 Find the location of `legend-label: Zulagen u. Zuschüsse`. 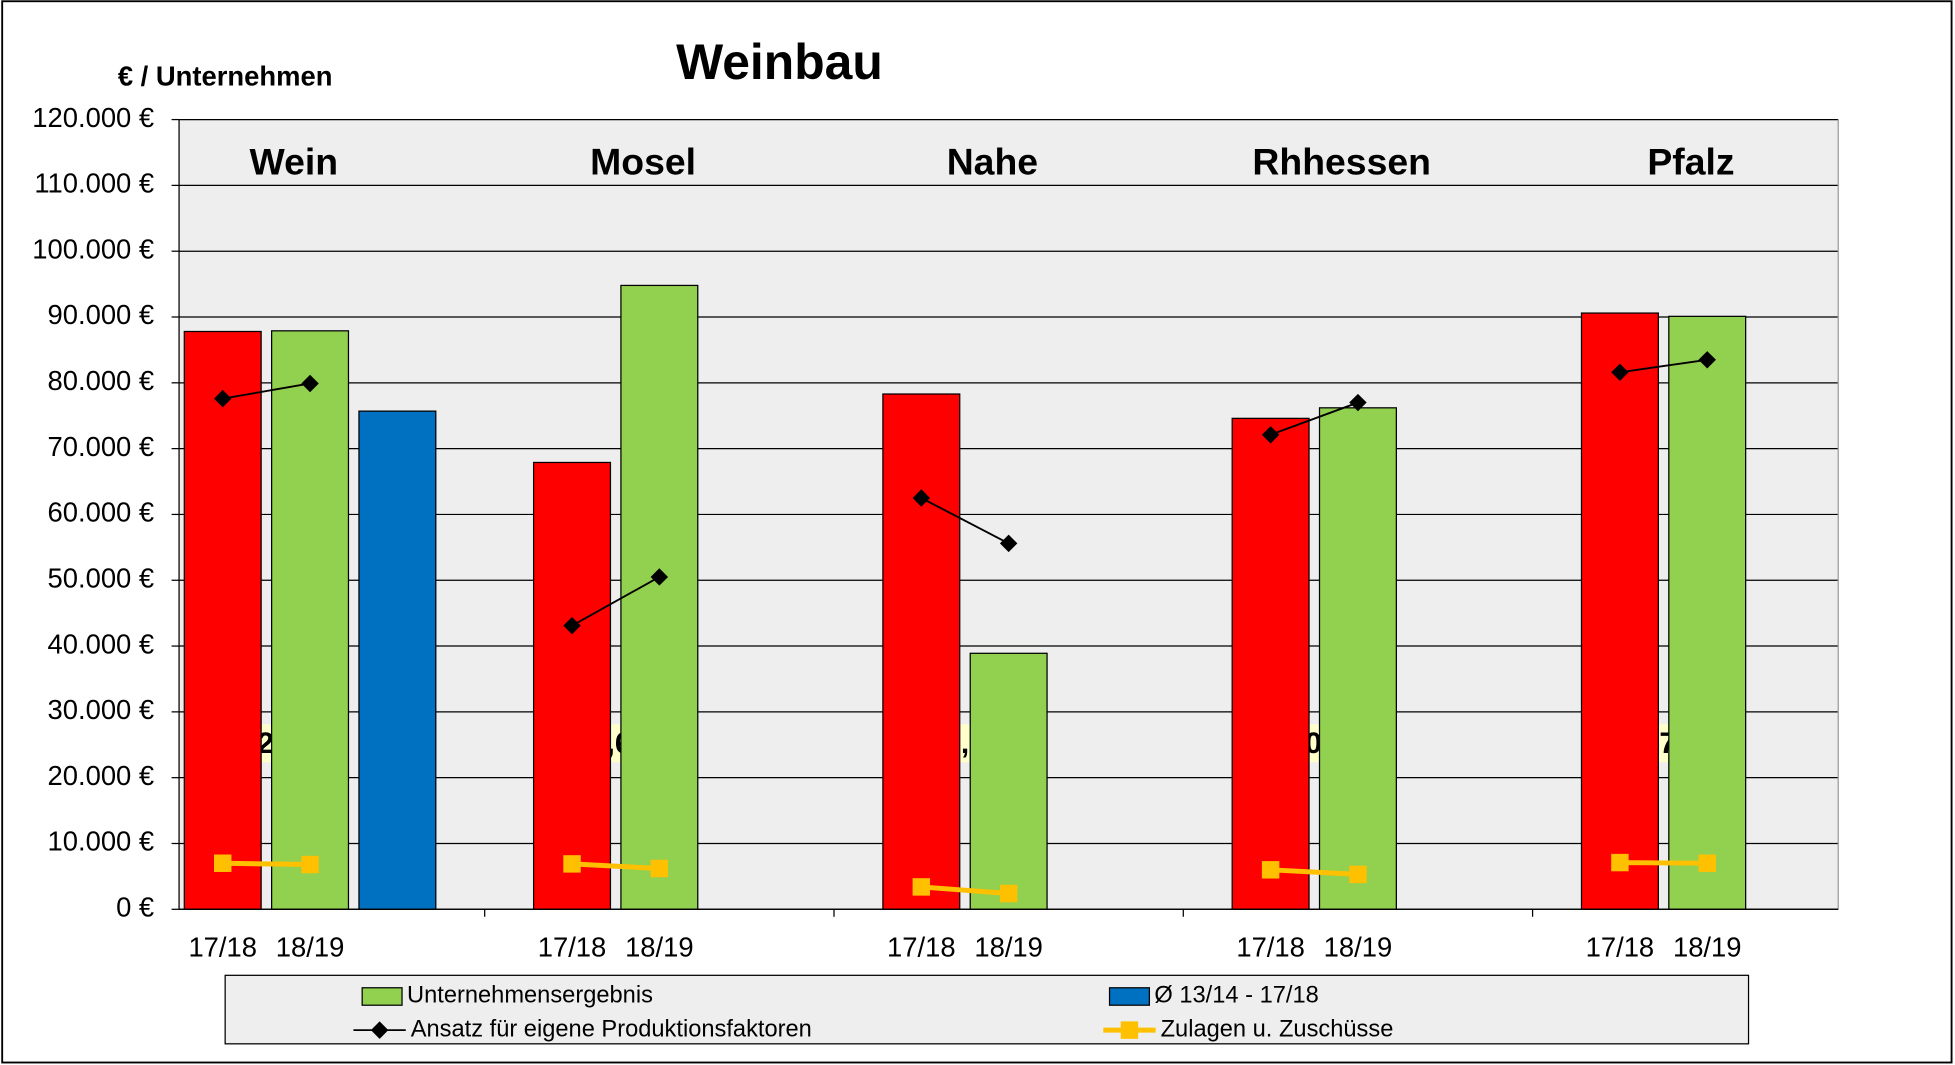

legend-label: Zulagen u. Zuschüsse is located at coordinates (1277, 1029).